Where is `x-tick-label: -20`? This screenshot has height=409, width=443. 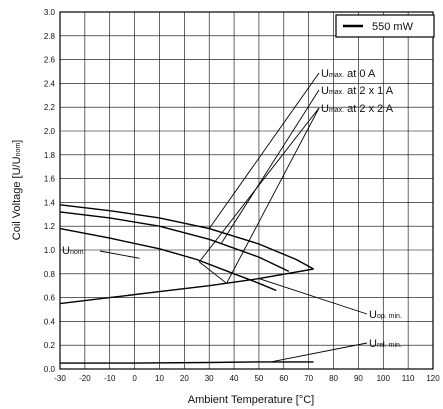 x-tick-label: -20 is located at coordinates (85, 378).